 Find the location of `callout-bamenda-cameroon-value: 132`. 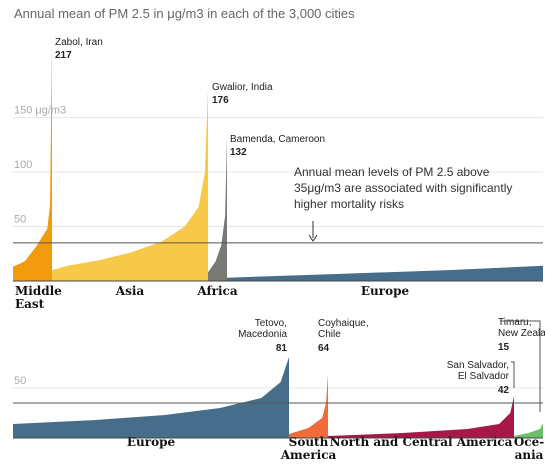

callout-bamenda-cameroon-value: 132 is located at coordinates (238, 152).